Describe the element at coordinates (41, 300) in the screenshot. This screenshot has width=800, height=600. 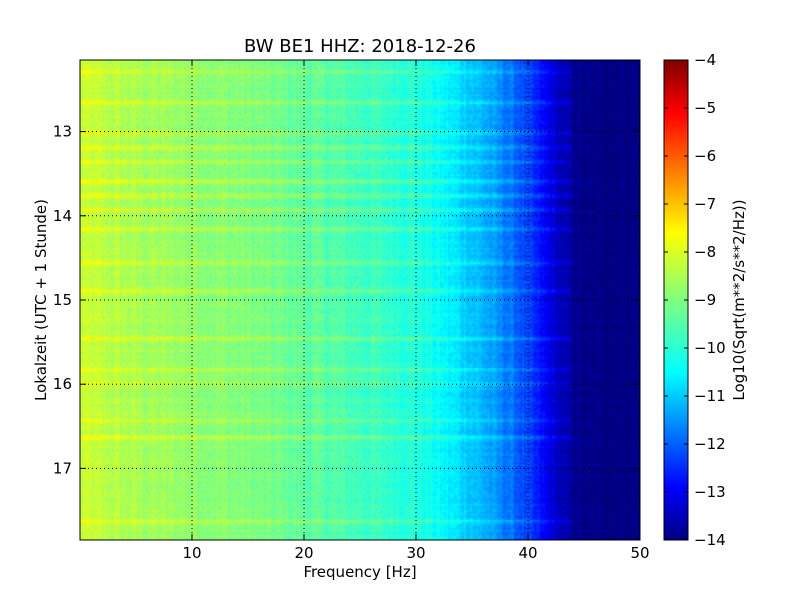
I see `y-axis-label: Lokalzeit (UTC + 1 Stunde)` at that location.